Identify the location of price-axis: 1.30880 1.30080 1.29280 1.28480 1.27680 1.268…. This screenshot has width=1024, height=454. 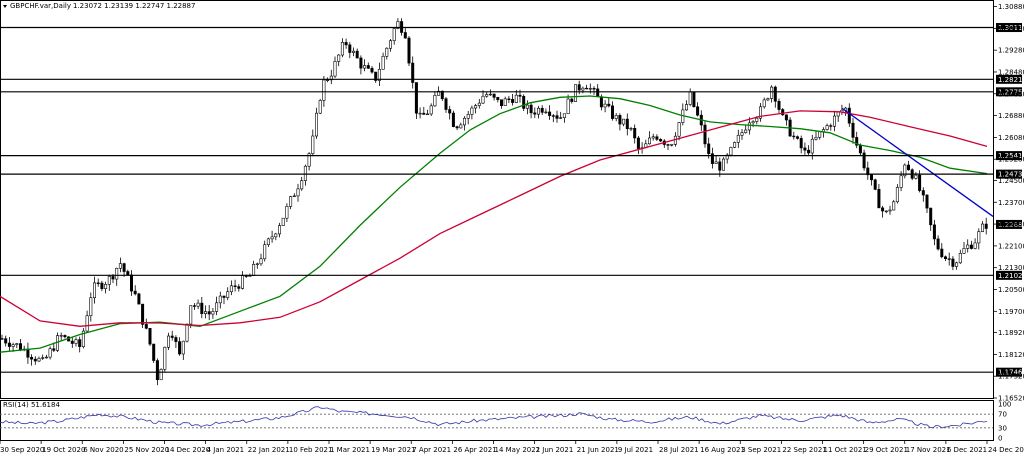
(1008, 203).